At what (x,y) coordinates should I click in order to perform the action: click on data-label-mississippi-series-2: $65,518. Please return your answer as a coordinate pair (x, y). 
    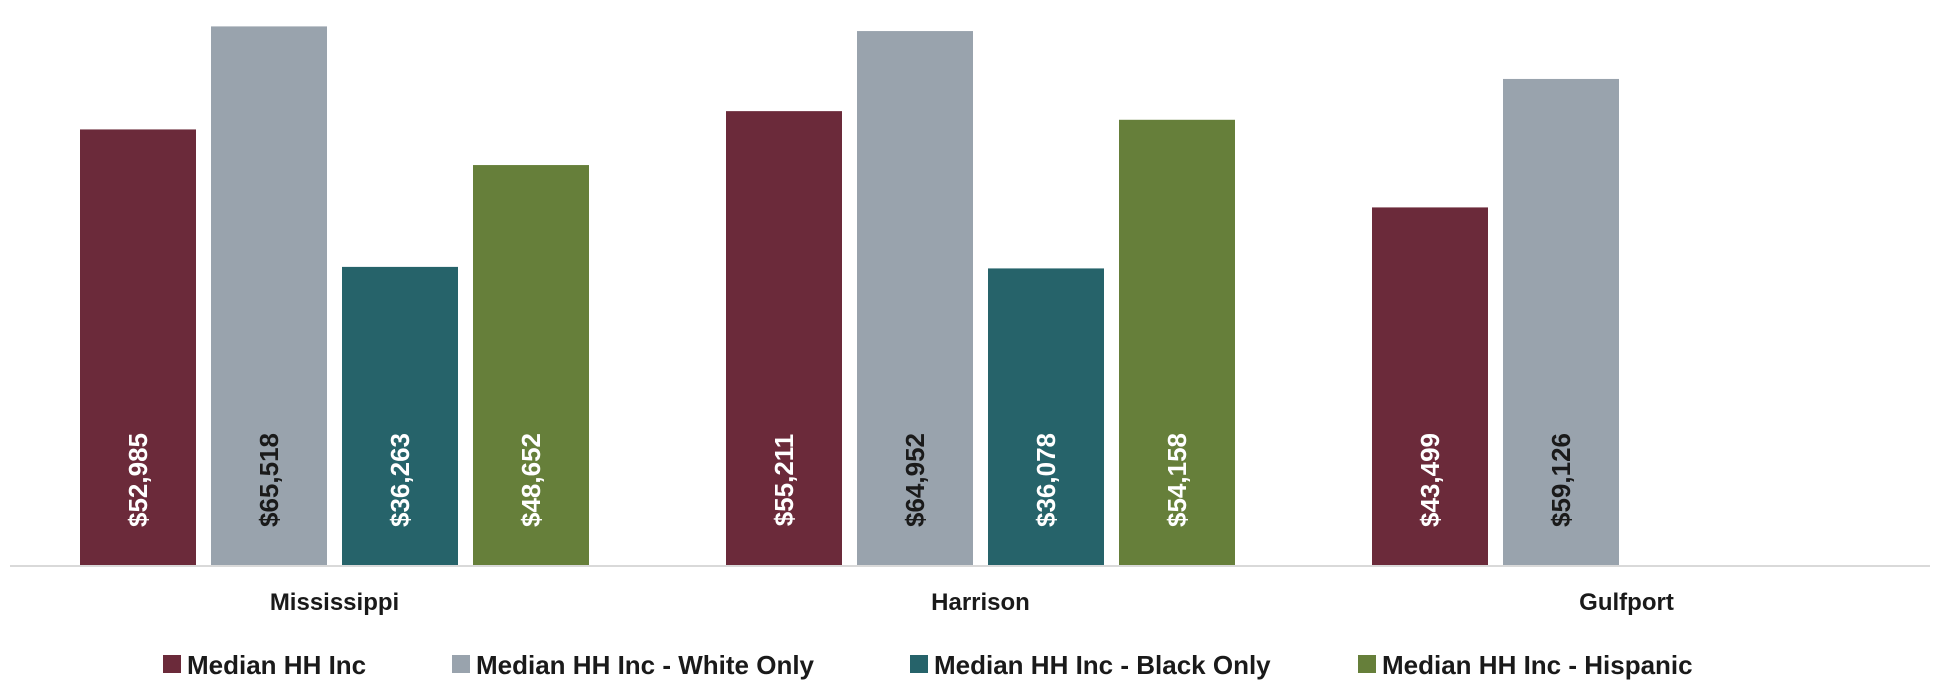
    Looking at the image, I should click on (269, 480).